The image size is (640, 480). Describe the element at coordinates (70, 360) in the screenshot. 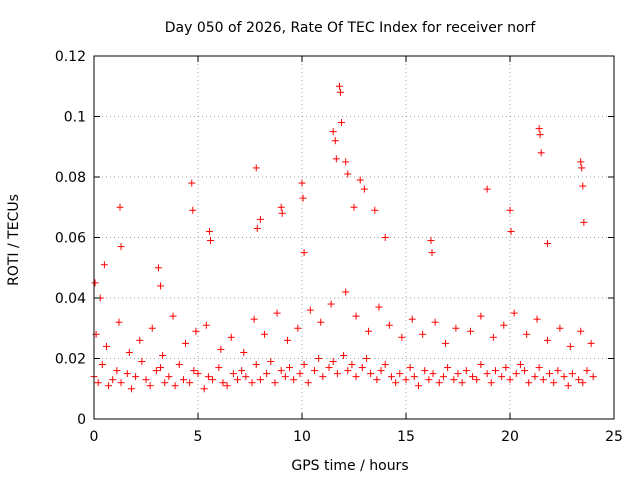

I see `y-tick-label: 0.02` at that location.